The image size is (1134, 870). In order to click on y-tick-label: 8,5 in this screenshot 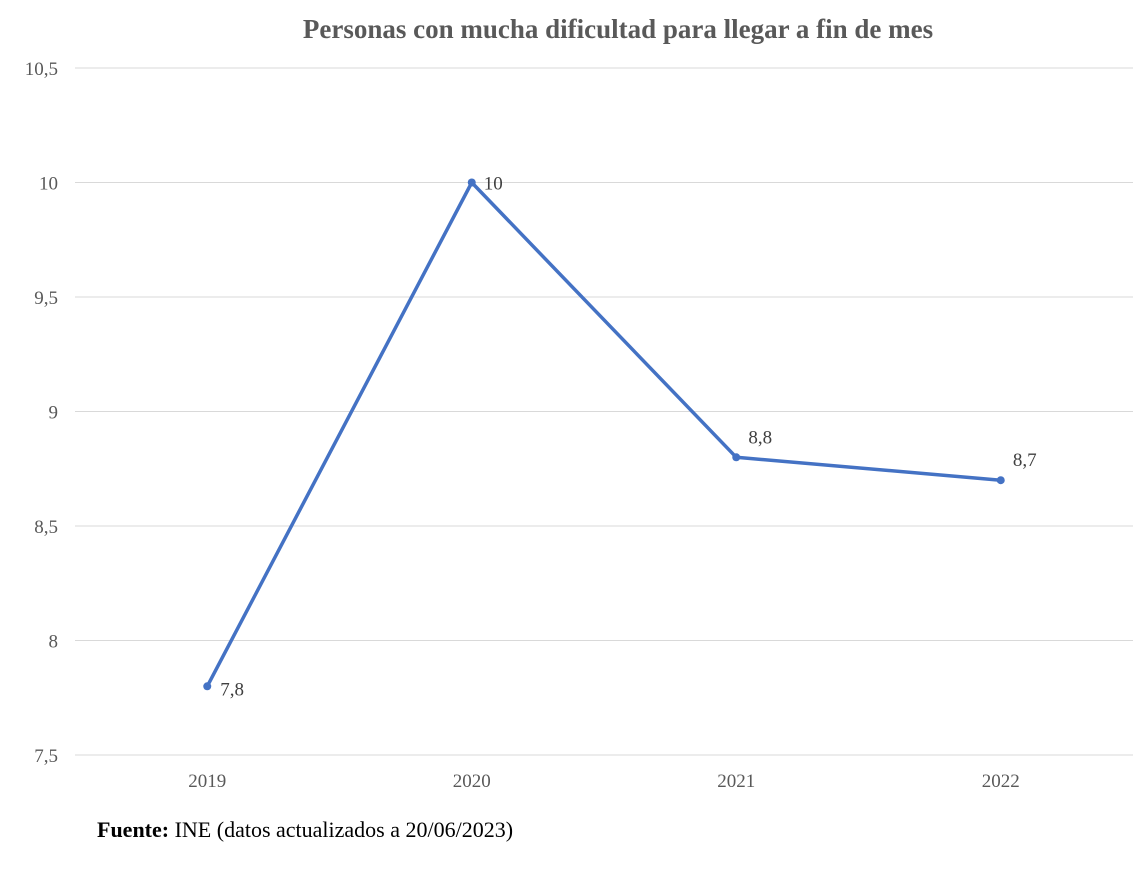, I will do `click(46, 527)`.